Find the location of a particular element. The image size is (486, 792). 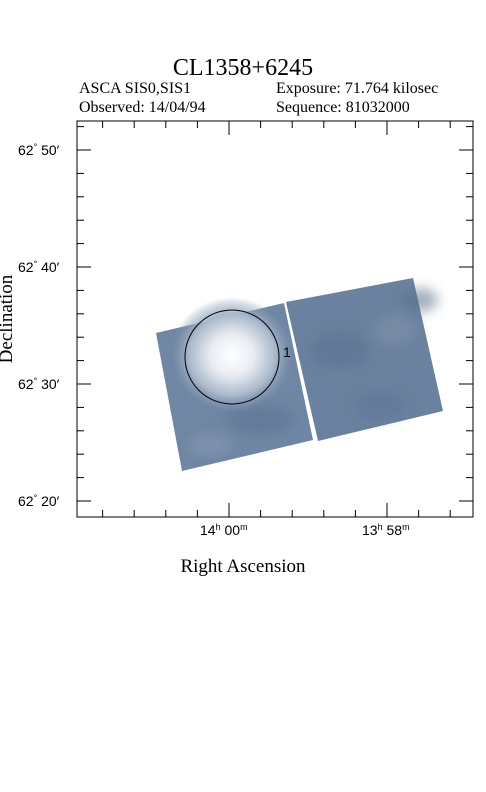

x-tick-label: 13h 58m is located at coordinates (386, 530).